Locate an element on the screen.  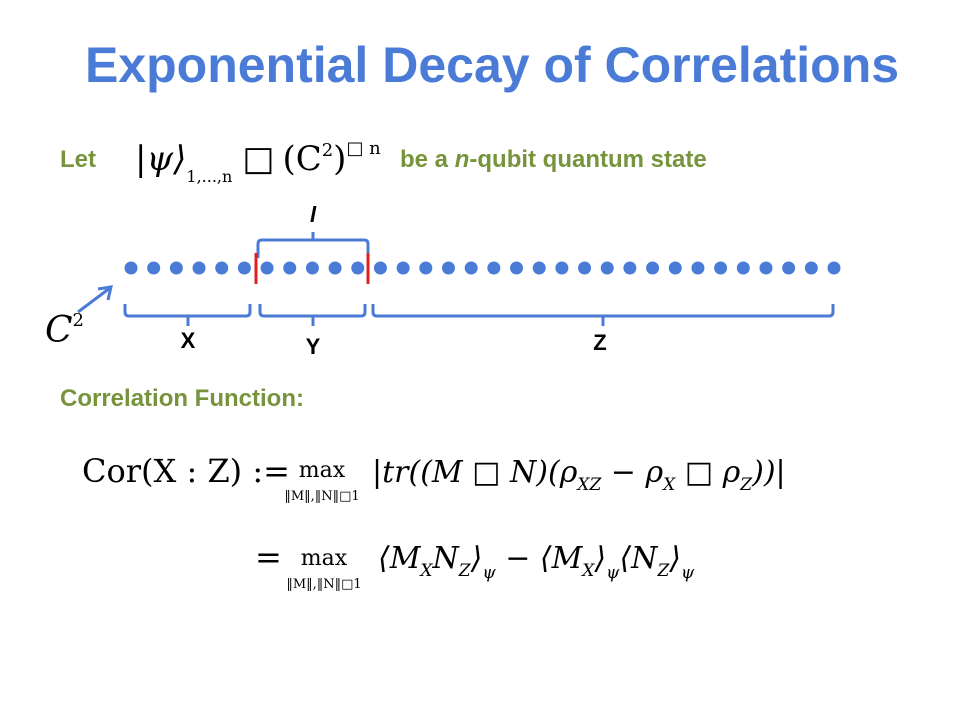
title: Exponential Decay of Correlations is located at coordinates (492, 65).